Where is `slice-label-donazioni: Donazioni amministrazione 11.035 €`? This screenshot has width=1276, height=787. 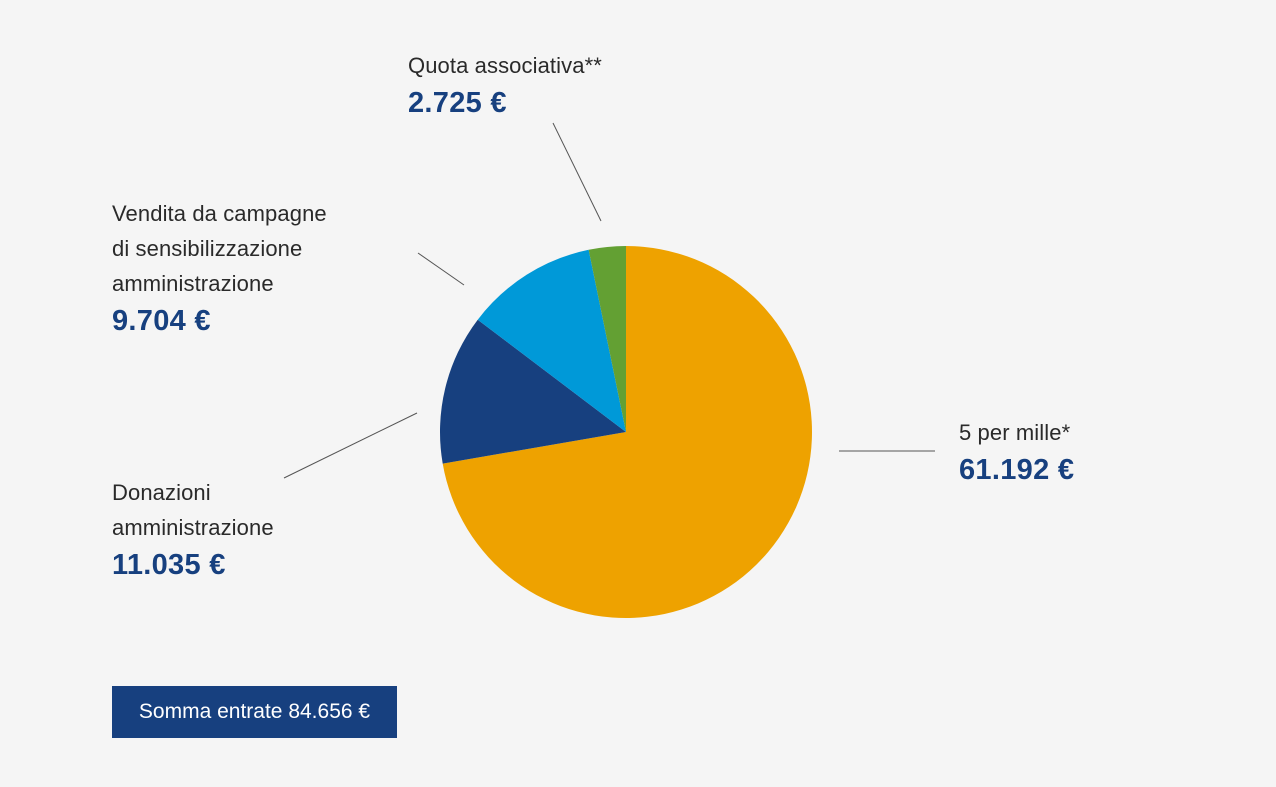
slice-label-donazioni: Donazioni amministrazione 11.035 € is located at coordinates (193, 530).